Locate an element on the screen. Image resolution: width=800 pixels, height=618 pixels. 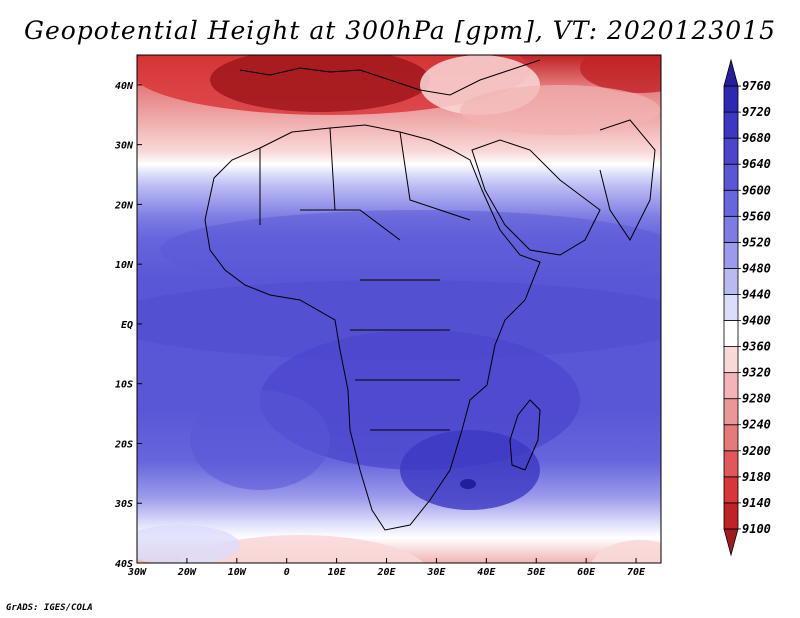
x-tick-label: 70E is located at coordinates (636, 572).